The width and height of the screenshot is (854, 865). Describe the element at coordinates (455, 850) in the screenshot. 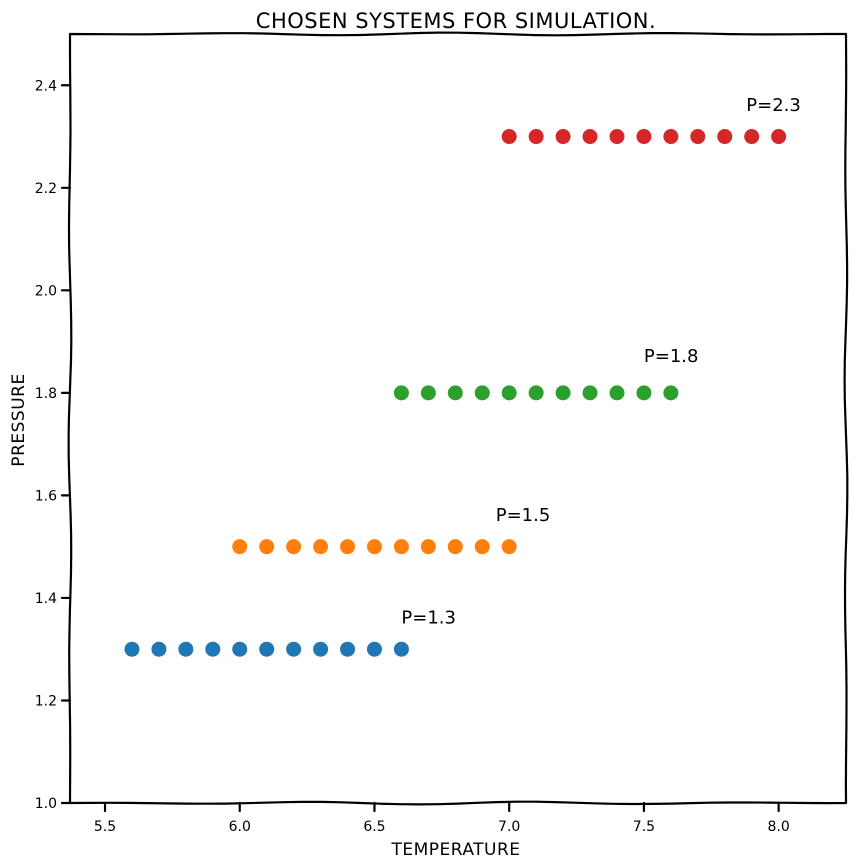

I see `x-axis-label: TEMPERATURE` at that location.